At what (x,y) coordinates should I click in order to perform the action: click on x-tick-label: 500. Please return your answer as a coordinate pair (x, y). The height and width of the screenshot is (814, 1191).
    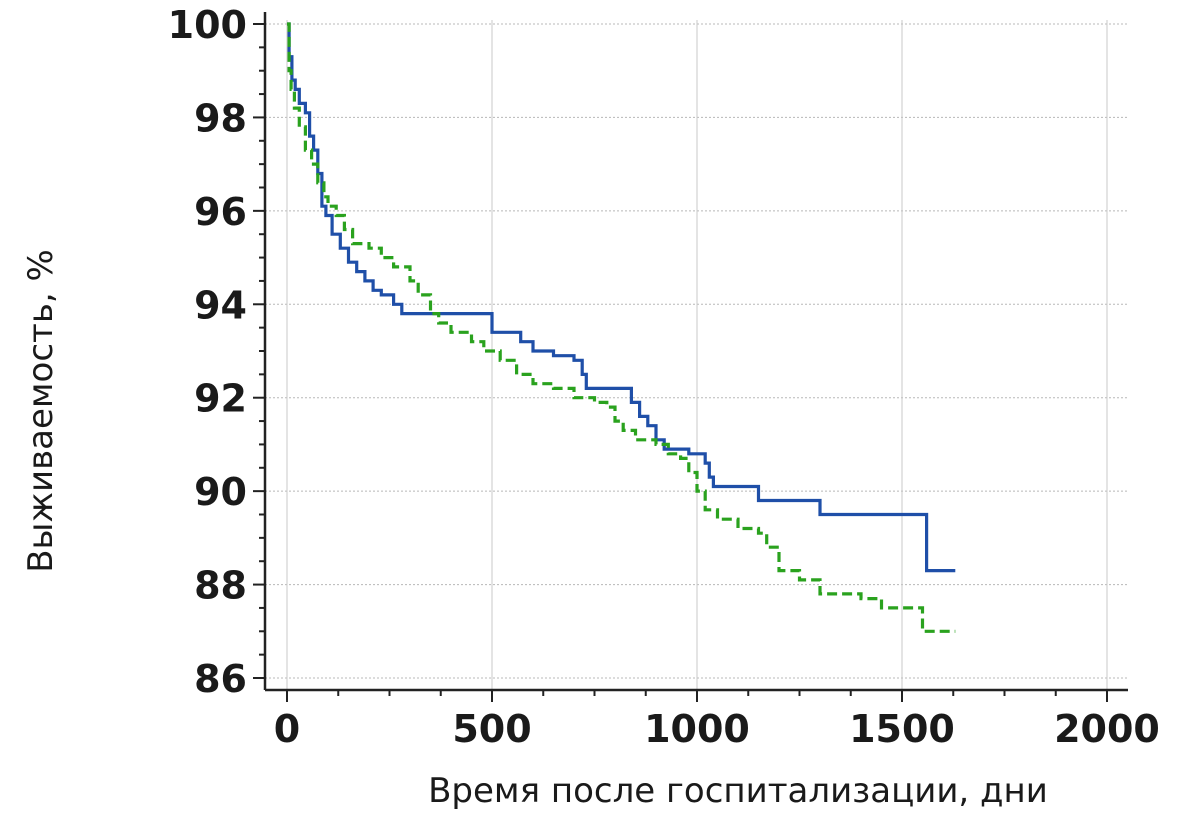
    Looking at the image, I should click on (491, 729).